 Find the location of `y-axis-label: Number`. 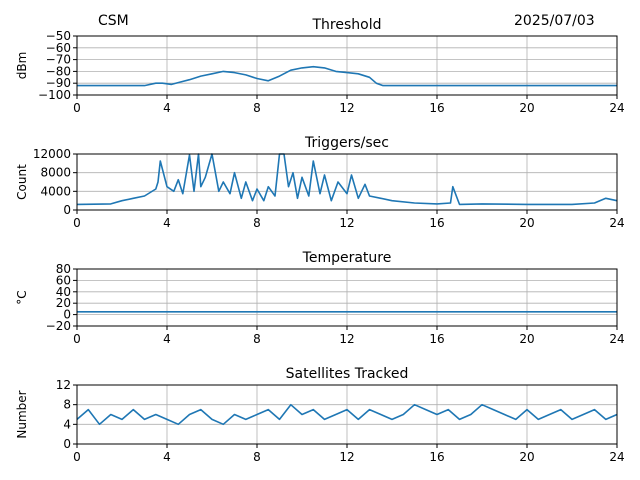

y-axis-label: Number is located at coordinates (22, 414).